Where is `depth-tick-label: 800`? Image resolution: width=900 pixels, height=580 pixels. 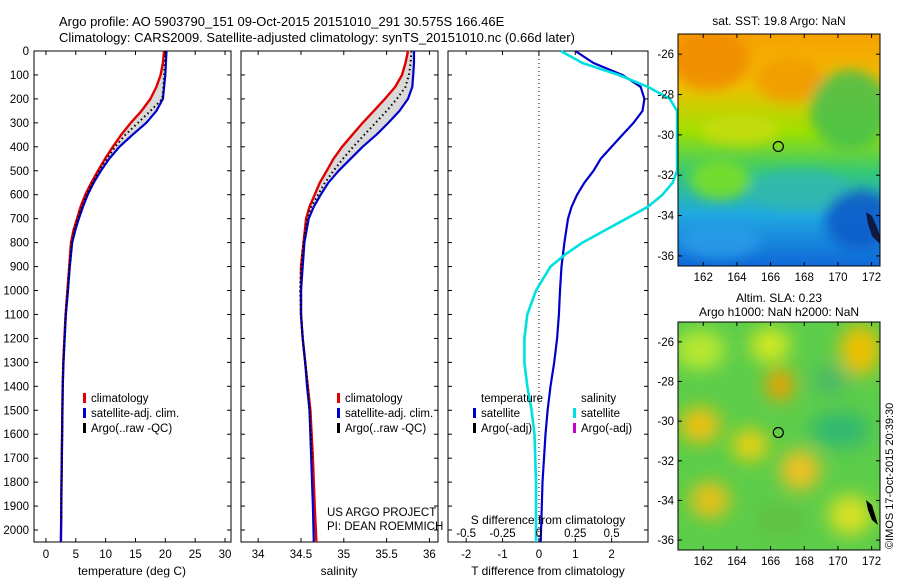 depth-tick-label: 800 is located at coordinates (19, 244).